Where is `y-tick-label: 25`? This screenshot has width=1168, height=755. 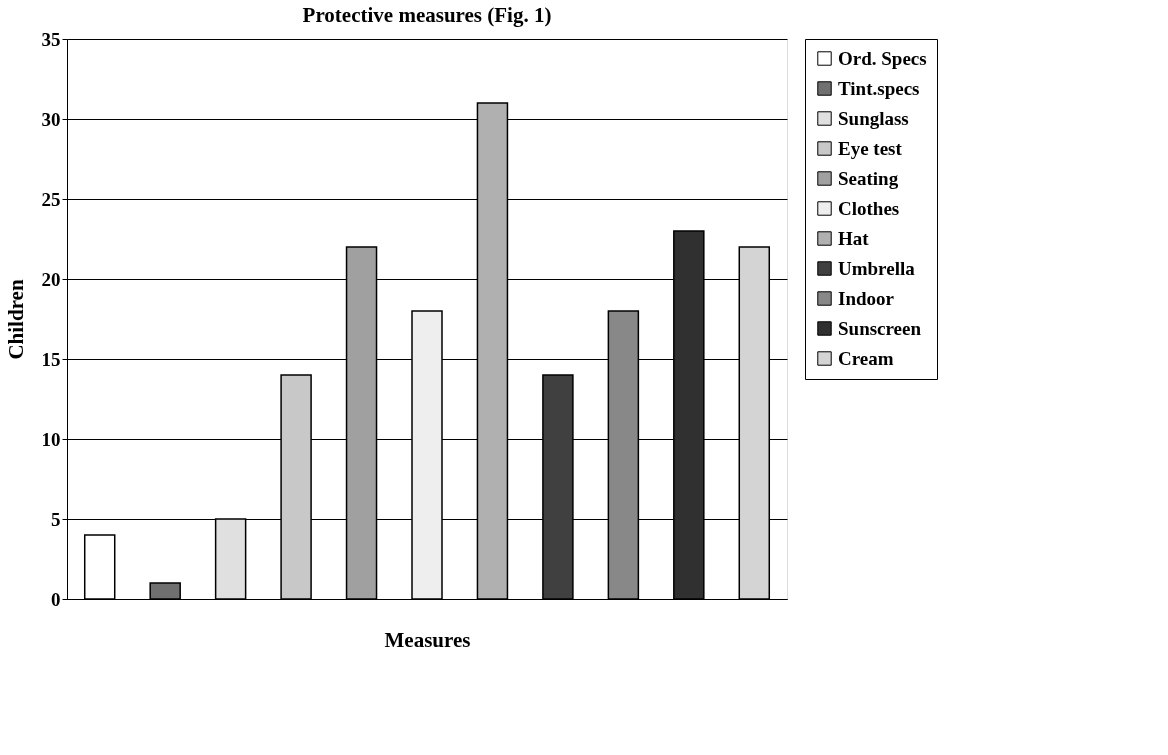 y-tick-label: 25 is located at coordinates (51, 199).